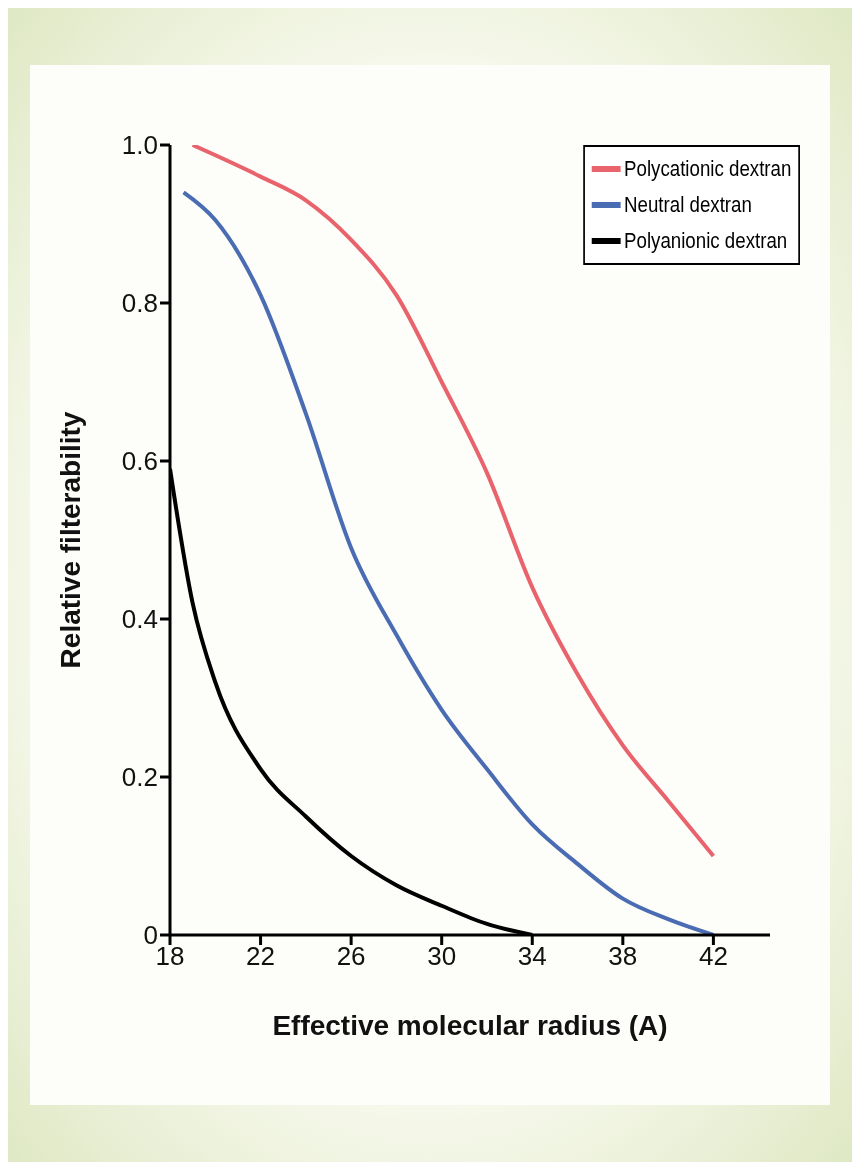 Image resolution: width=860 pixels, height=1170 pixels. Describe the element at coordinates (170, 956) in the screenshot. I see `x-tick-label: 18` at that location.